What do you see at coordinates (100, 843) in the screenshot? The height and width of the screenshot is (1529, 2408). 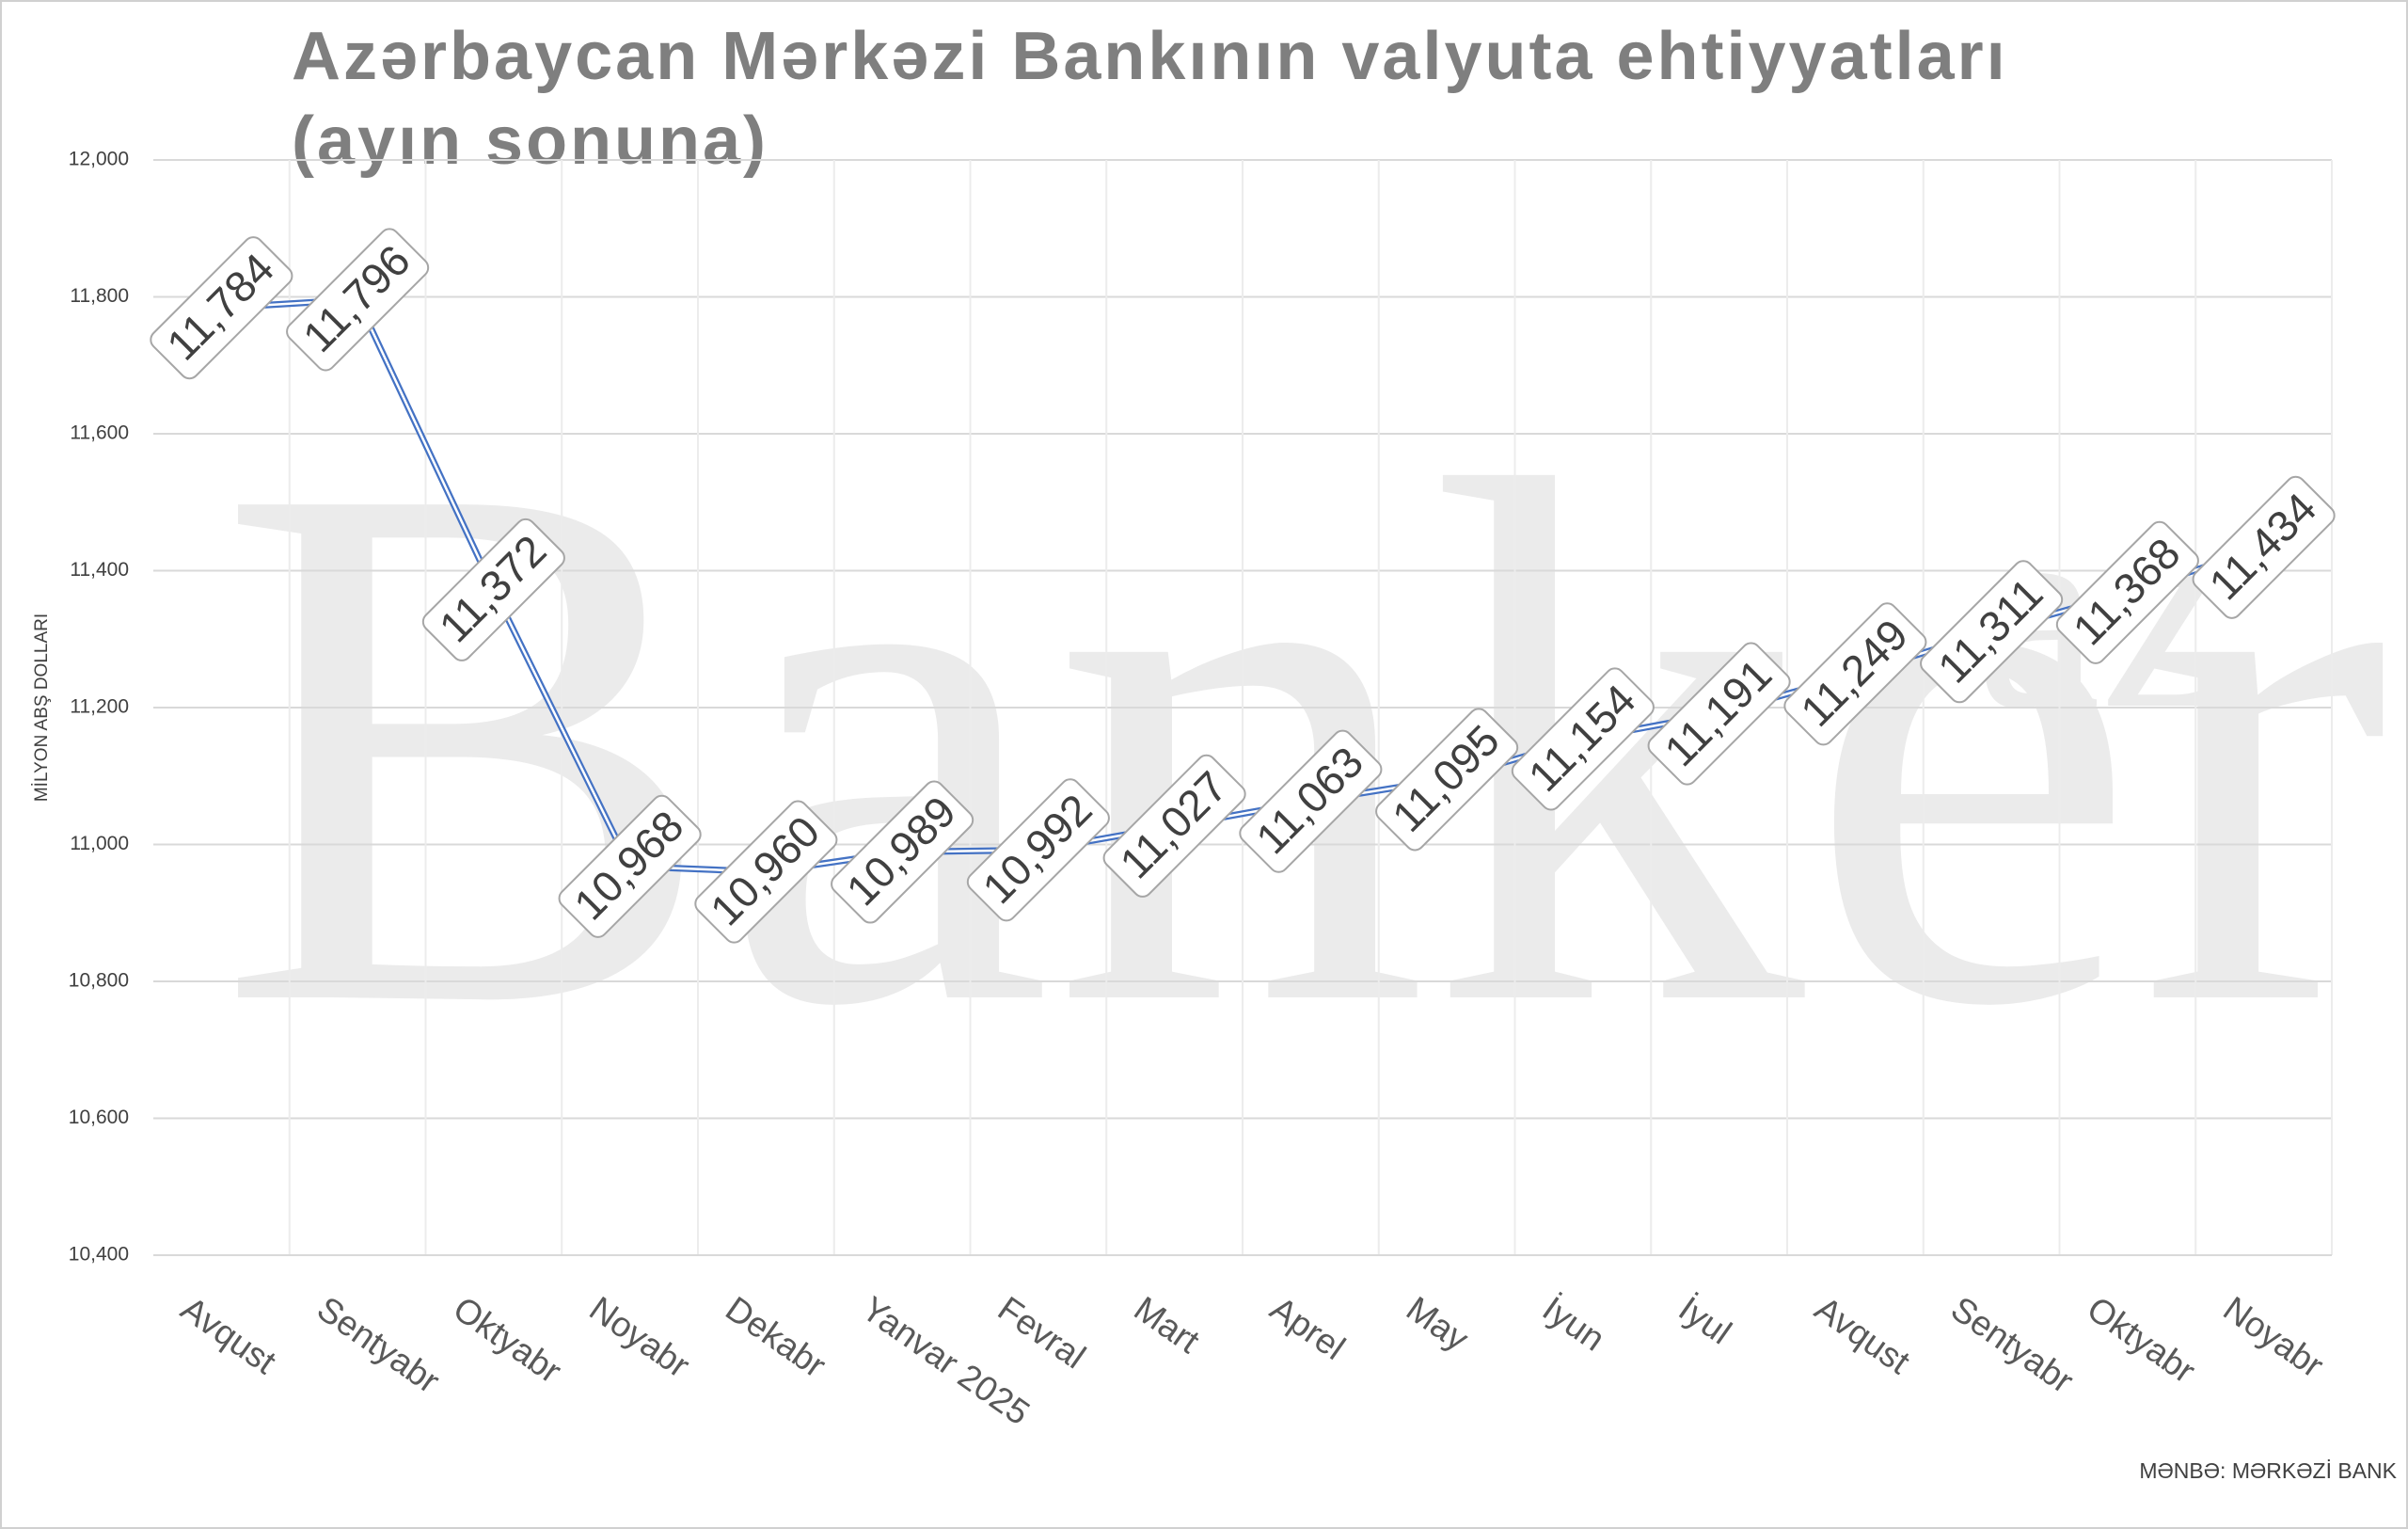 I see `y-tick-label: 11,000` at bounding box center [100, 843].